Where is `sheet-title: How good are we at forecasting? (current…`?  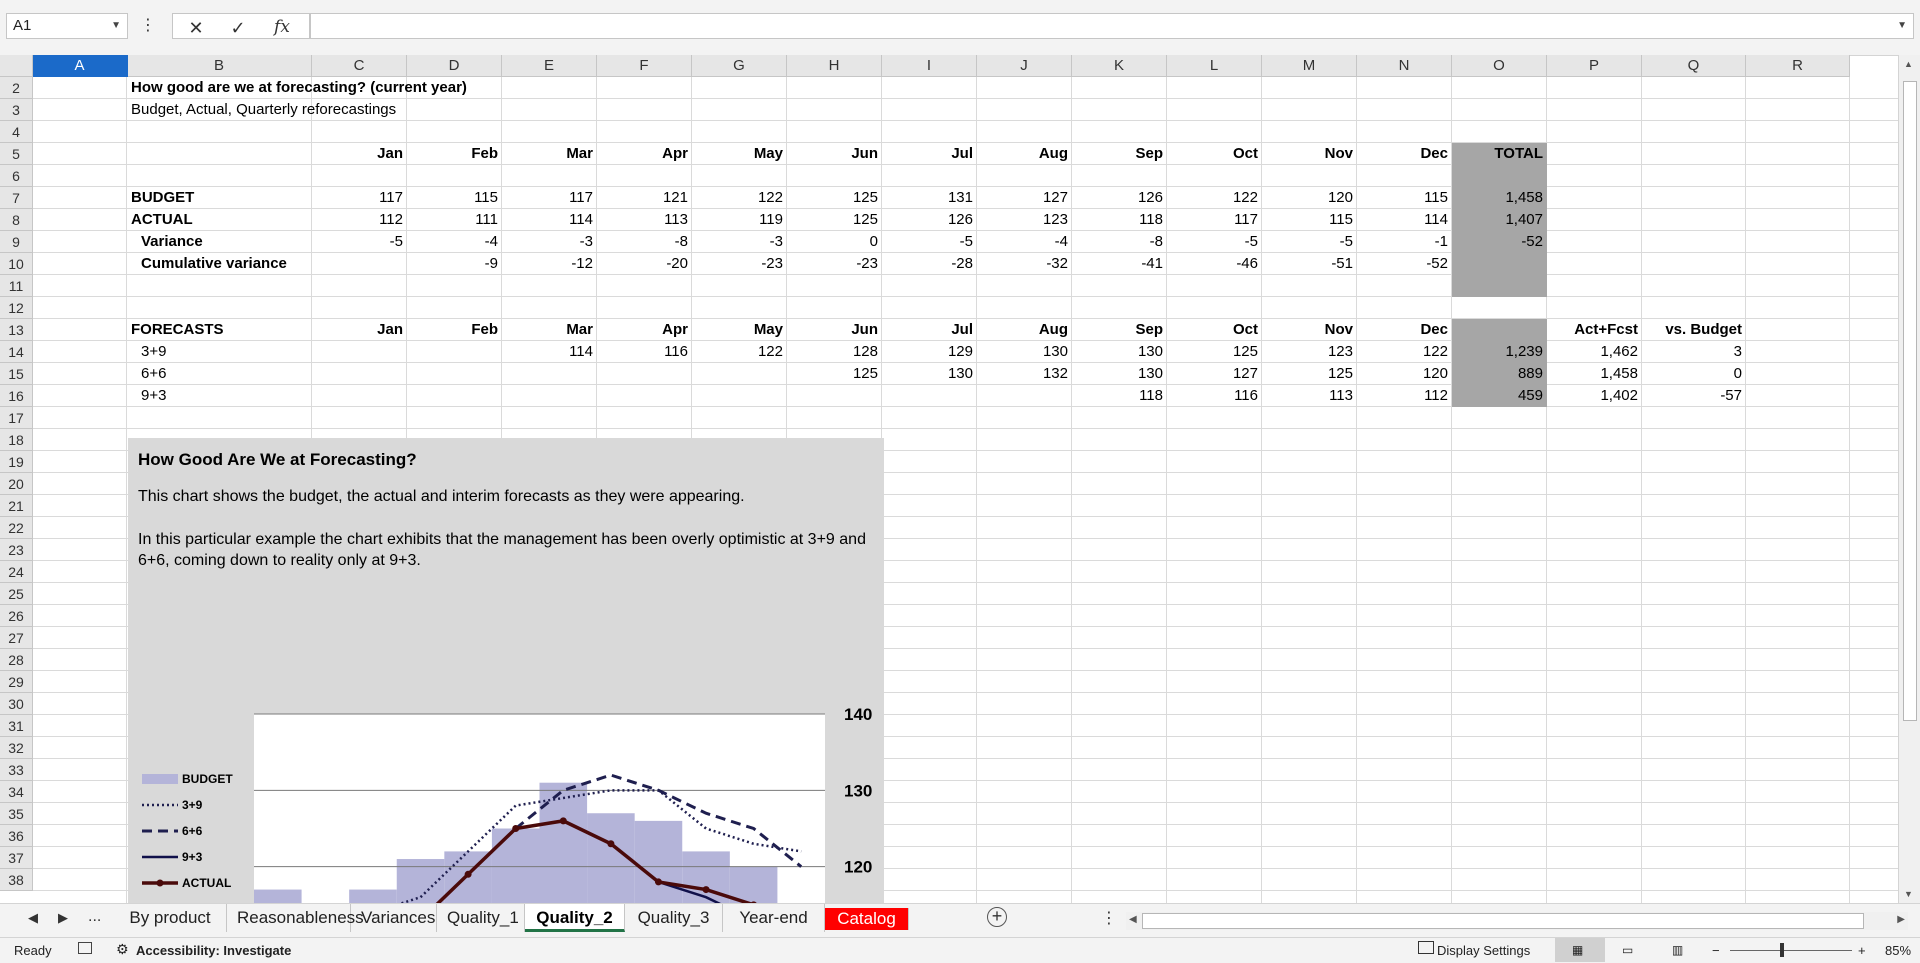 sheet-title: How good are we at forecasting? (current… is located at coordinates (299, 87).